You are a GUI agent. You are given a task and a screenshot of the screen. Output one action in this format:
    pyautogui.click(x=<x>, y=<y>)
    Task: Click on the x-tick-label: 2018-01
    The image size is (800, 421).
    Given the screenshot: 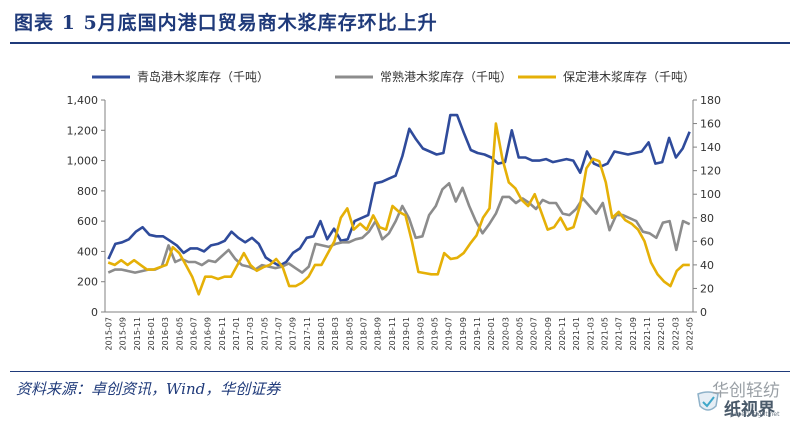 What is the action you would take?
    pyautogui.click(x=321, y=333)
    